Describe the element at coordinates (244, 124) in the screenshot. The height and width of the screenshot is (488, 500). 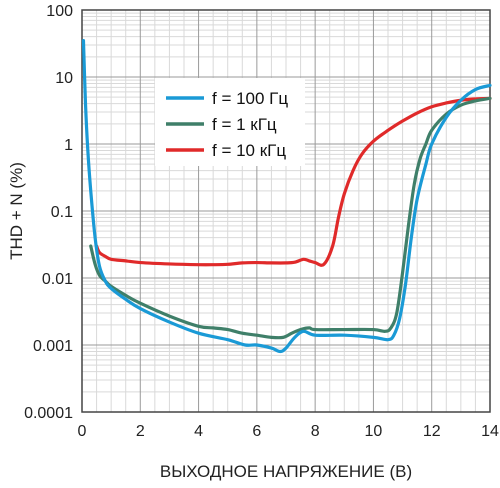
I see `legend-label-1khz: f = 1 кГц` at that location.